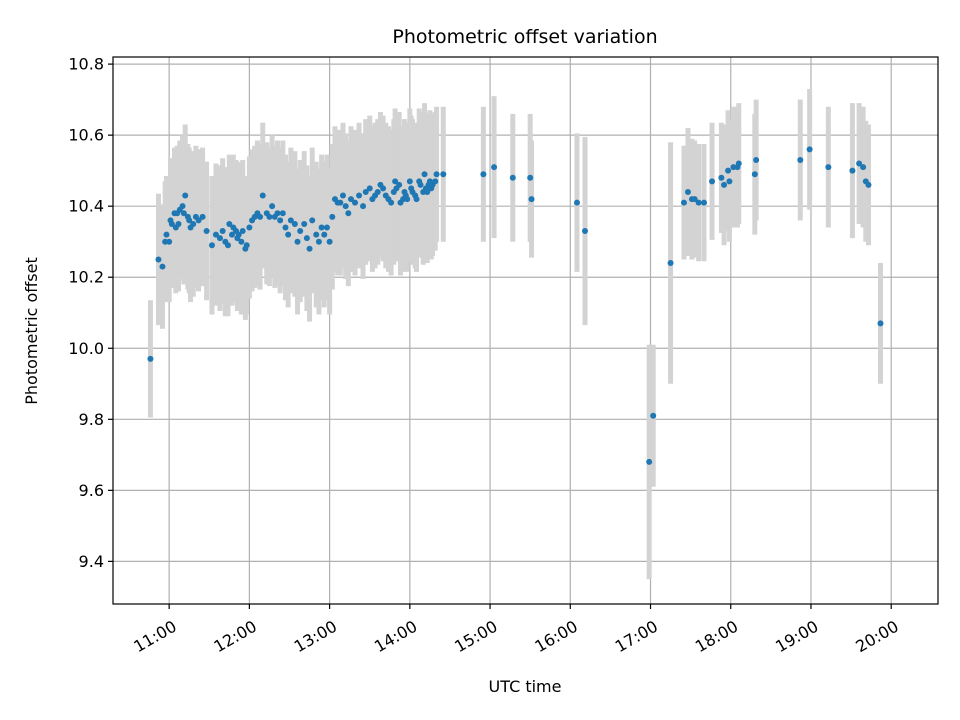 The image size is (960, 720). What do you see at coordinates (154, 637) in the screenshot?
I see `x-tick-label: 11:00` at bounding box center [154, 637].